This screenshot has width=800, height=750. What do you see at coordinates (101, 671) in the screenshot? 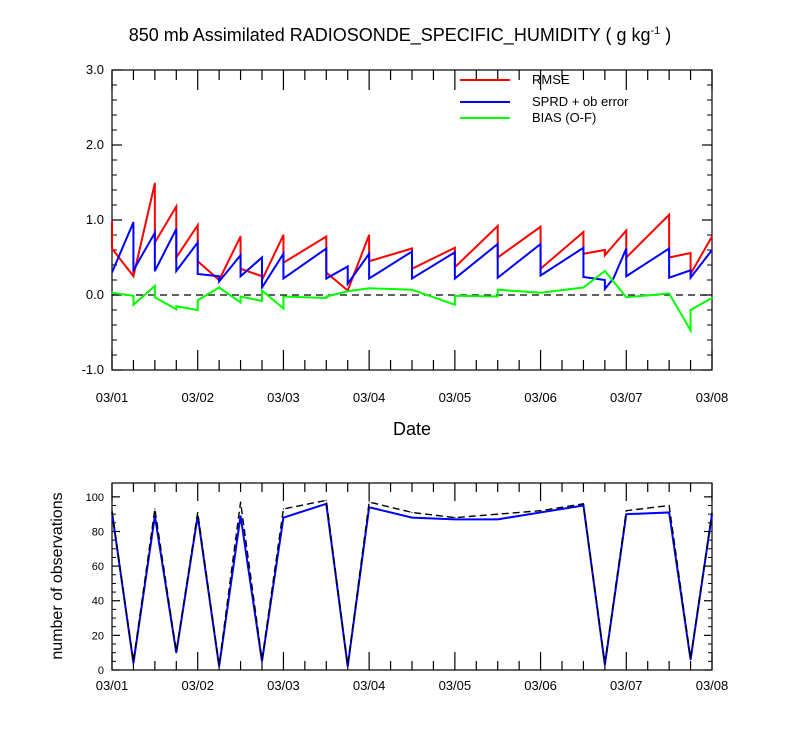
I see `y-tick-label: 0` at bounding box center [101, 671].